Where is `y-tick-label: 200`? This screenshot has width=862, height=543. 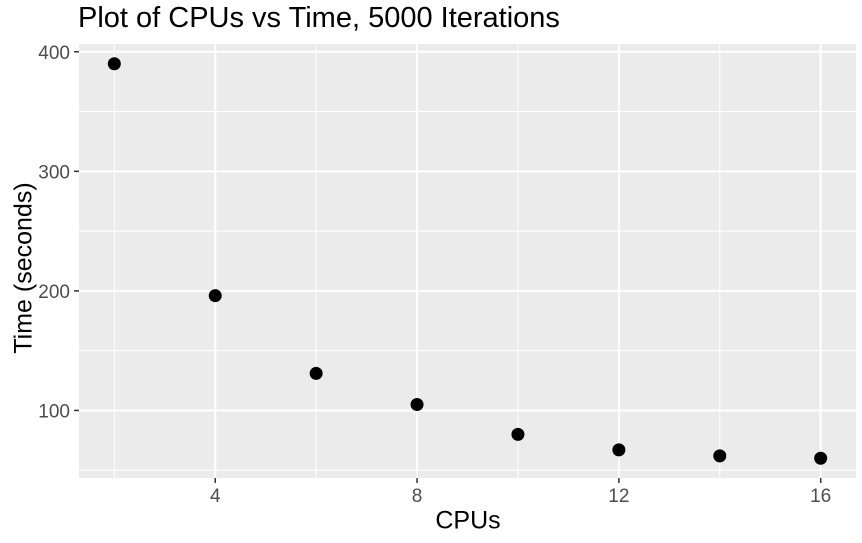
y-tick-label: 200 is located at coordinates (54, 292).